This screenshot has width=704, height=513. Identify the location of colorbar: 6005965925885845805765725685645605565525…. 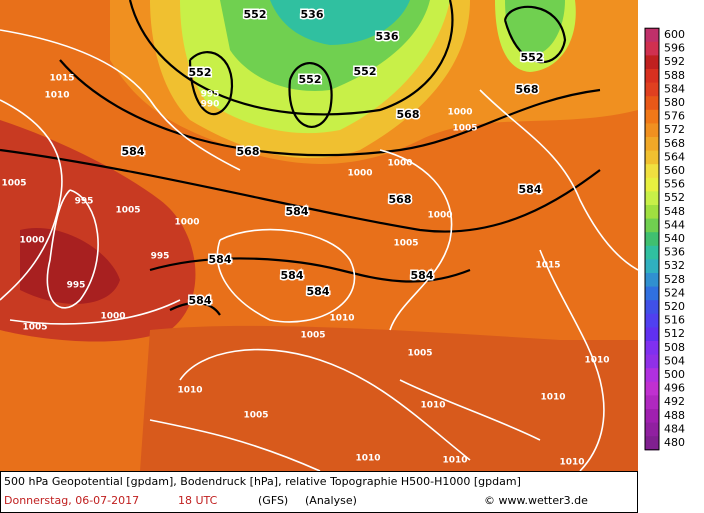
(664, 239).